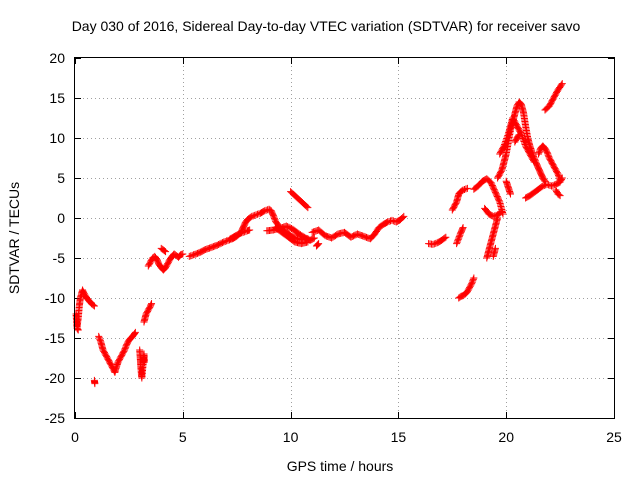  Describe the element at coordinates (614, 437) in the screenshot. I see `x-tick-label: 25` at that location.